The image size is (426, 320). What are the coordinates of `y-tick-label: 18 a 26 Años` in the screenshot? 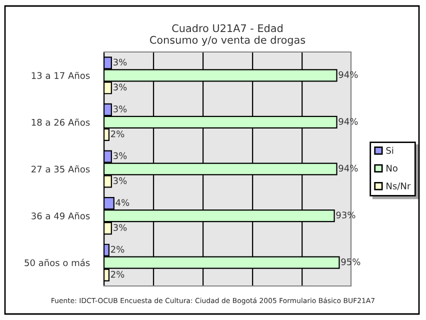 It's located at (61, 122).